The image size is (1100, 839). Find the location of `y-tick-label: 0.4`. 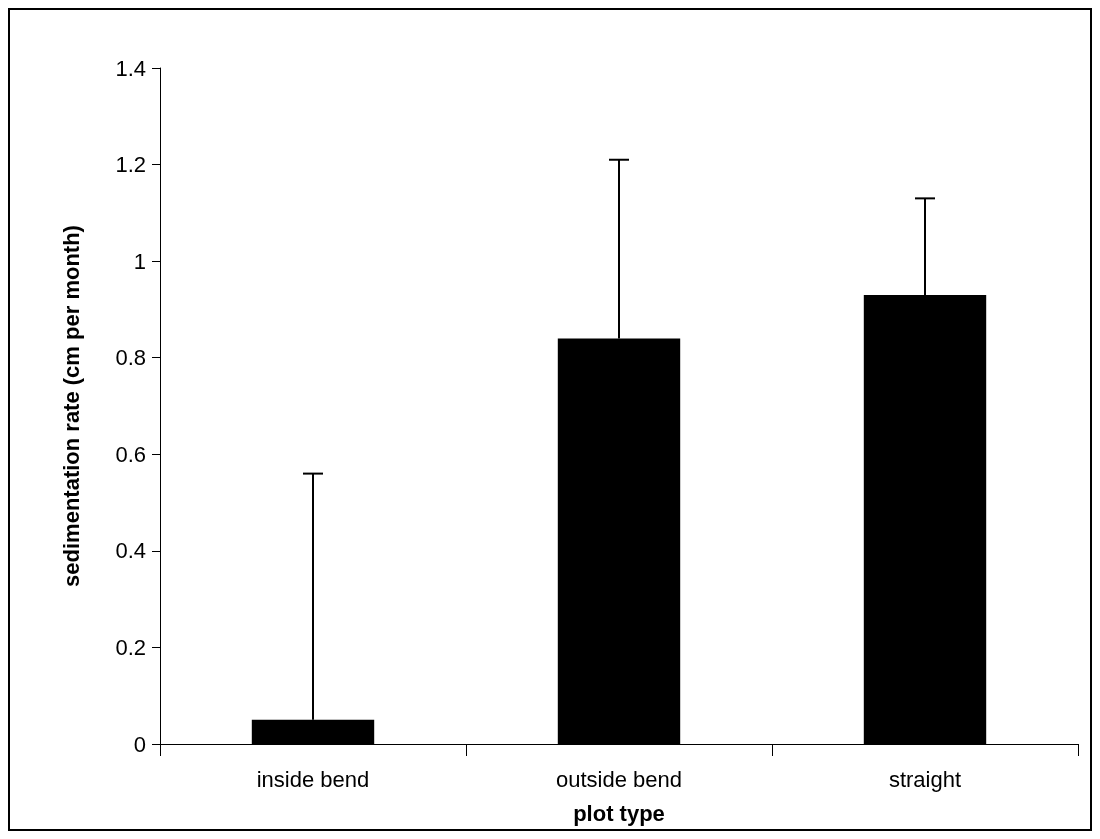

y-tick-label: 0.4 is located at coordinates (130, 551).